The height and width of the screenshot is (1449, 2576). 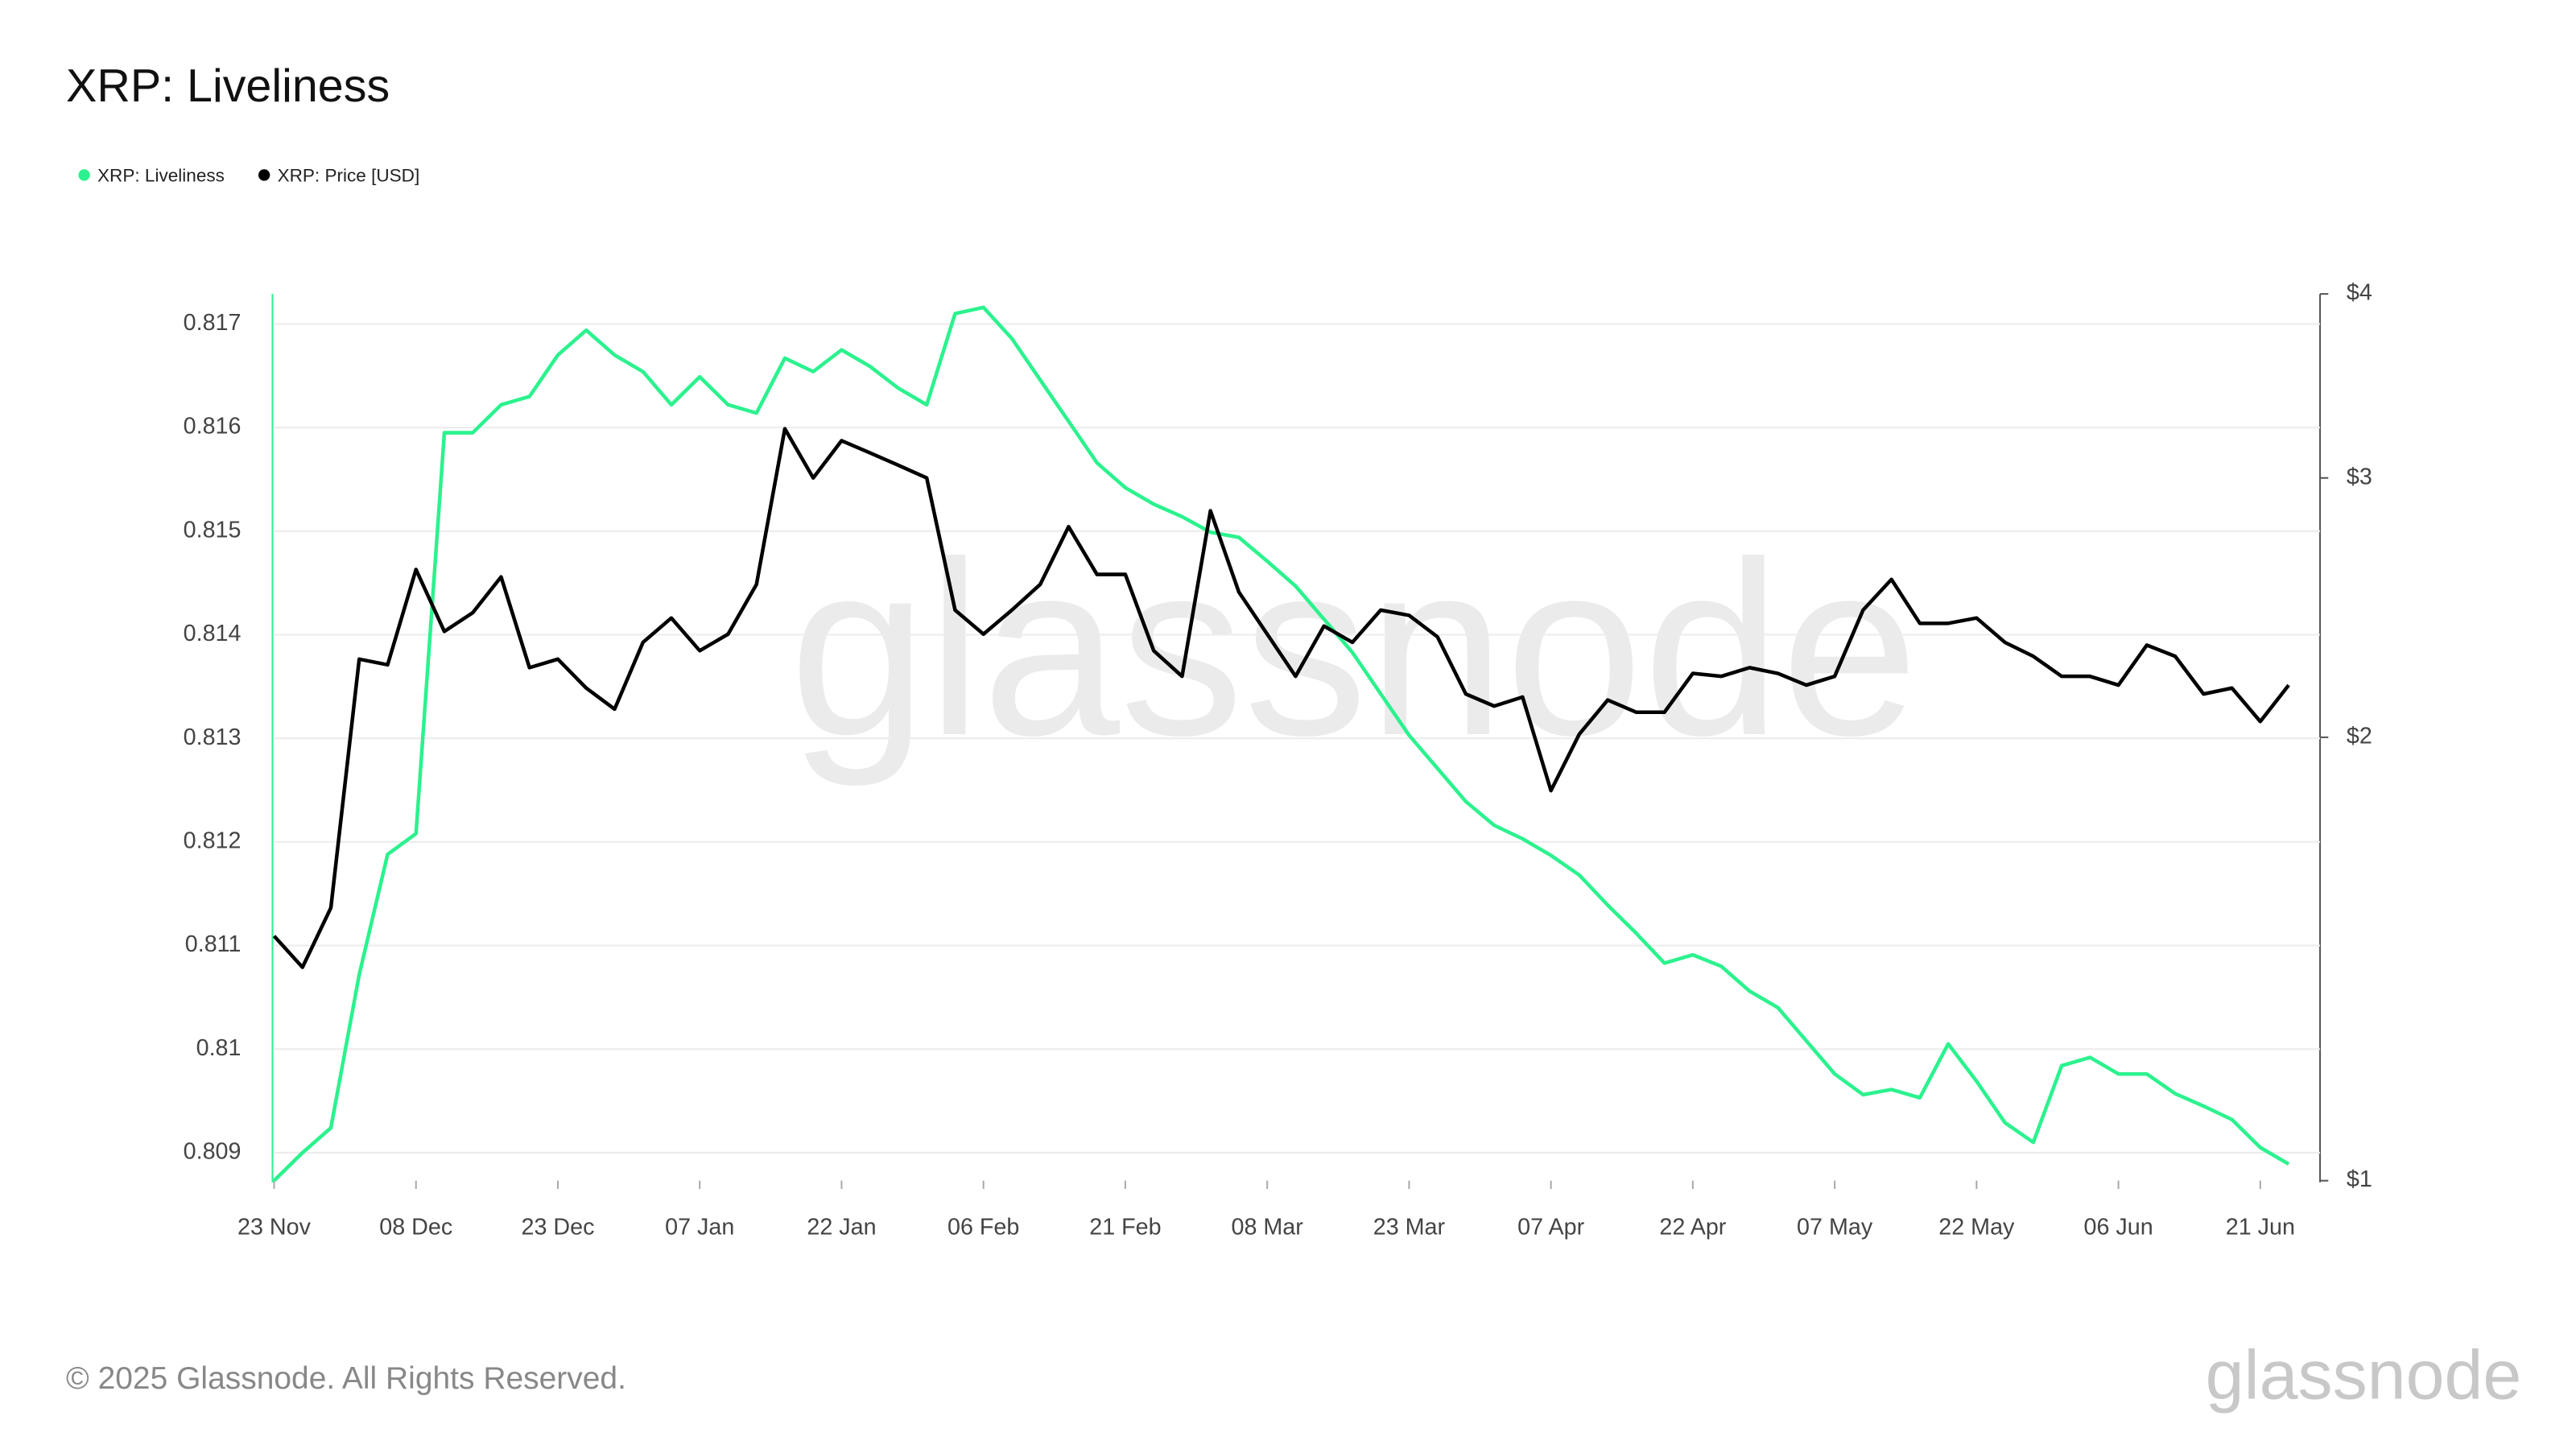 What do you see at coordinates (1125, 1228) in the screenshot?
I see `x-tick-label: 21 Feb` at bounding box center [1125, 1228].